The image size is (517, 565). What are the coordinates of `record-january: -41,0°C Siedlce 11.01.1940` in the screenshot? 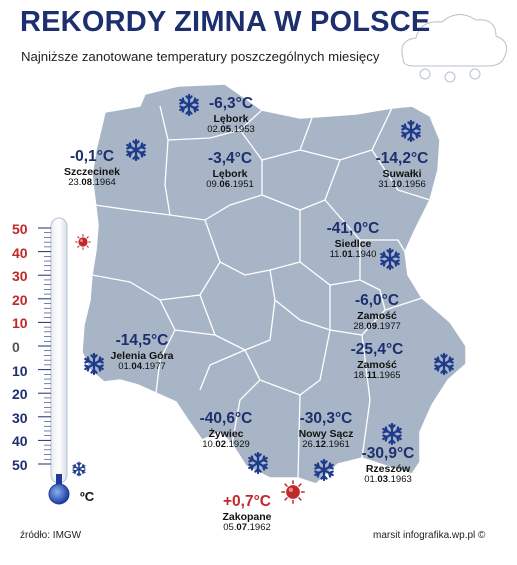 It's located at (353, 240).